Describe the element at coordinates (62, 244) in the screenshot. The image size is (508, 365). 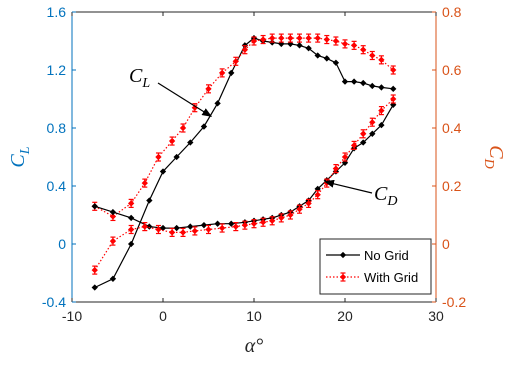
I see `y-left-tick-label-1: 0` at that location.